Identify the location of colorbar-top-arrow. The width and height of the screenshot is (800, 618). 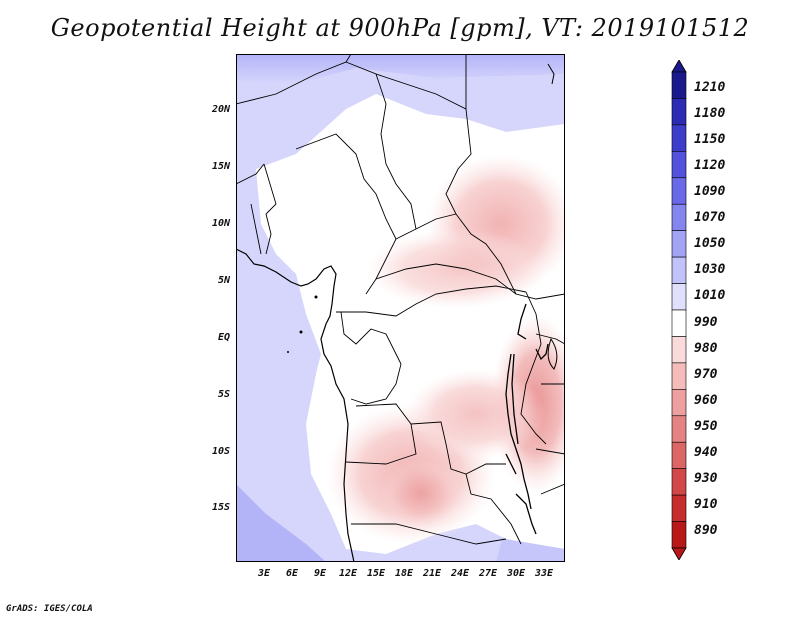
(679, 66).